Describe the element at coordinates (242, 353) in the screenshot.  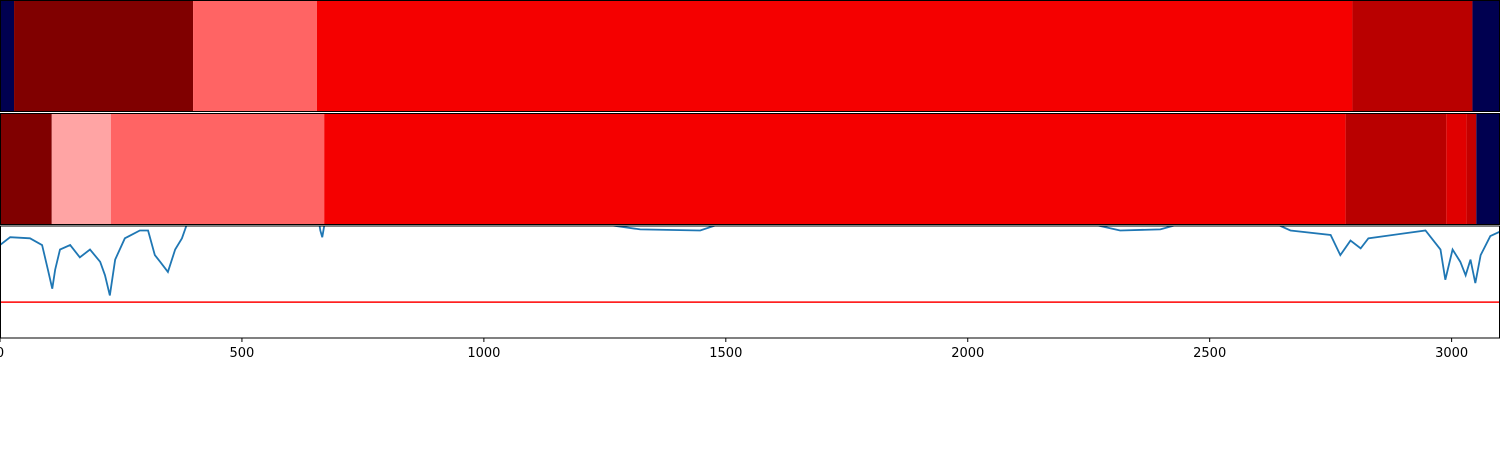
I see `x-tick-label: 500` at that location.